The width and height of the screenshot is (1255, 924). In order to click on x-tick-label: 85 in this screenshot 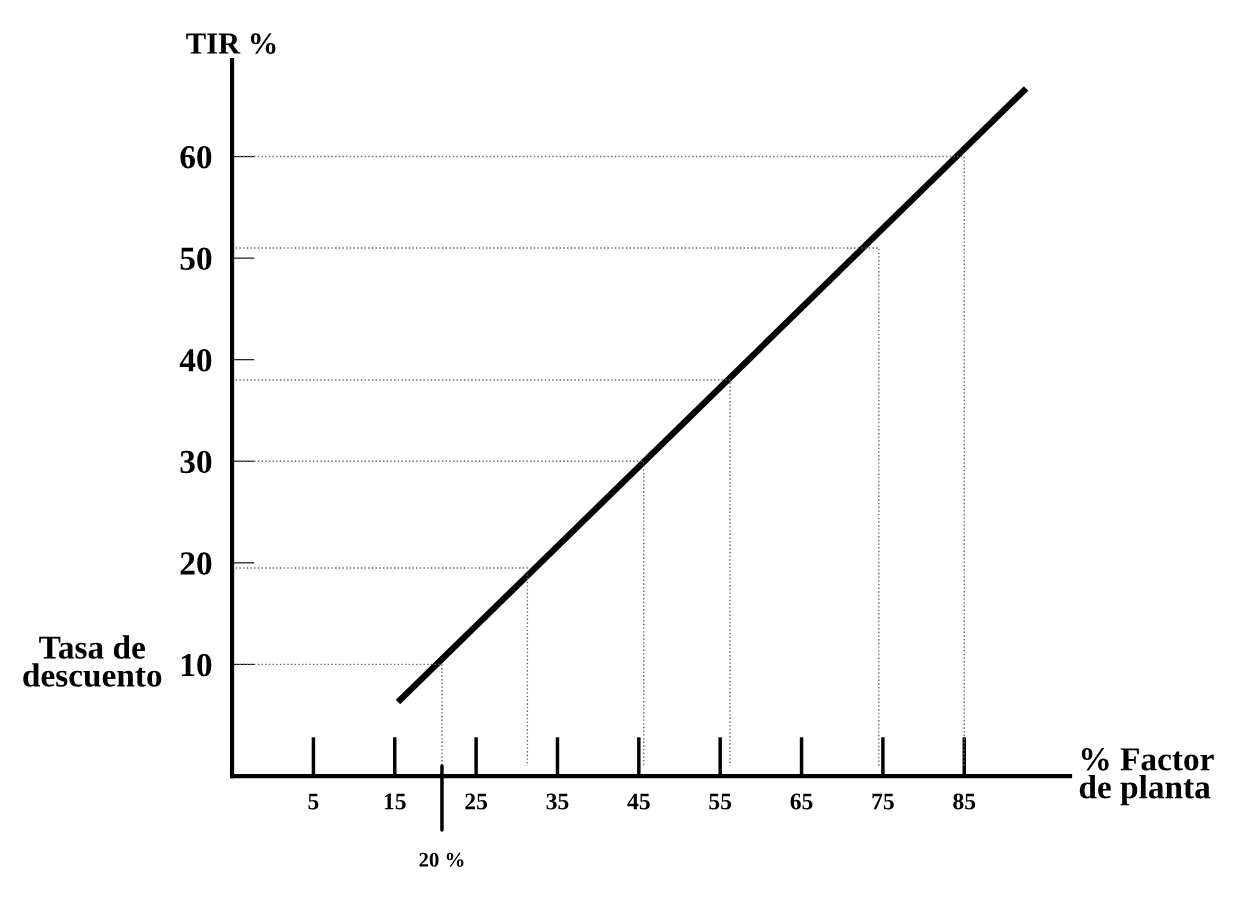, I will do `click(964, 801)`.